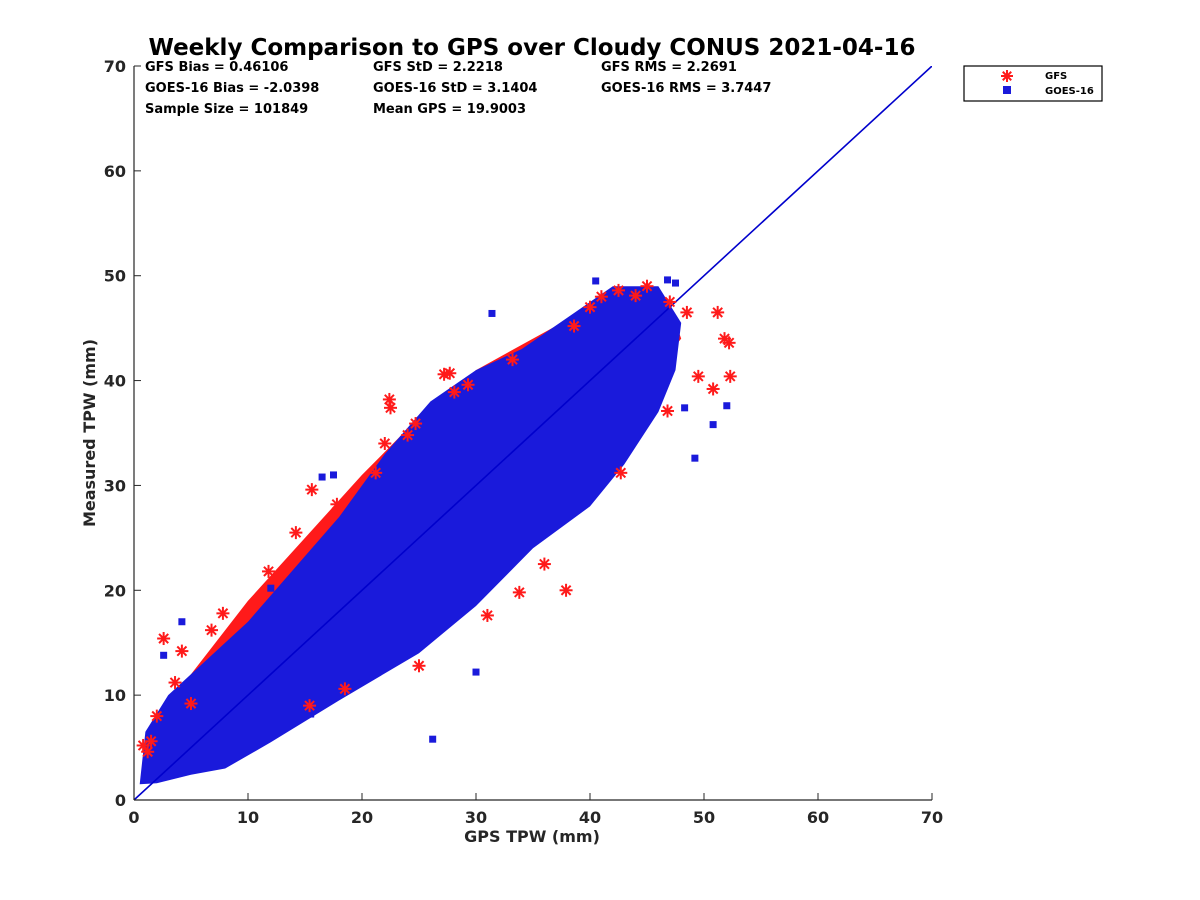 The width and height of the screenshot is (1200, 900). What do you see at coordinates (232, 88) in the screenshot?
I see `stat-goes-bias: GOES-16 Bias = -2.0398` at bounding box center [232, 88].